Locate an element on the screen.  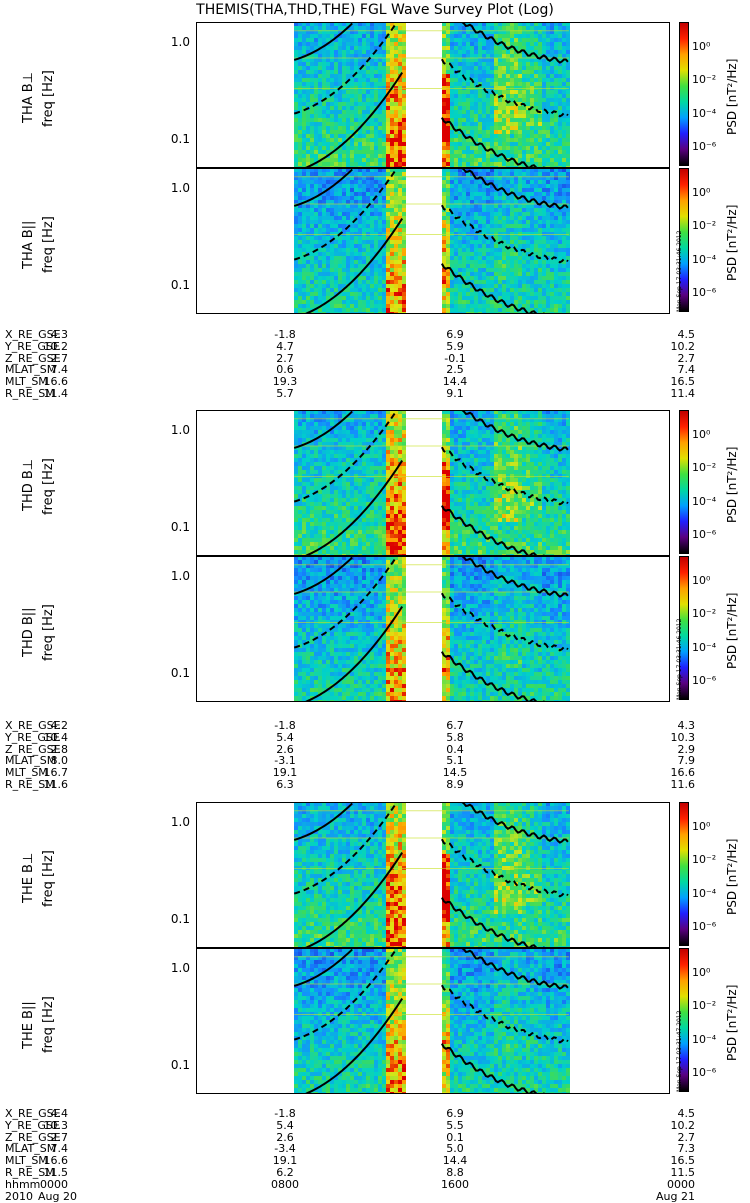
ephemeris-value: 5.5 is located at coordinates (455, 1126).